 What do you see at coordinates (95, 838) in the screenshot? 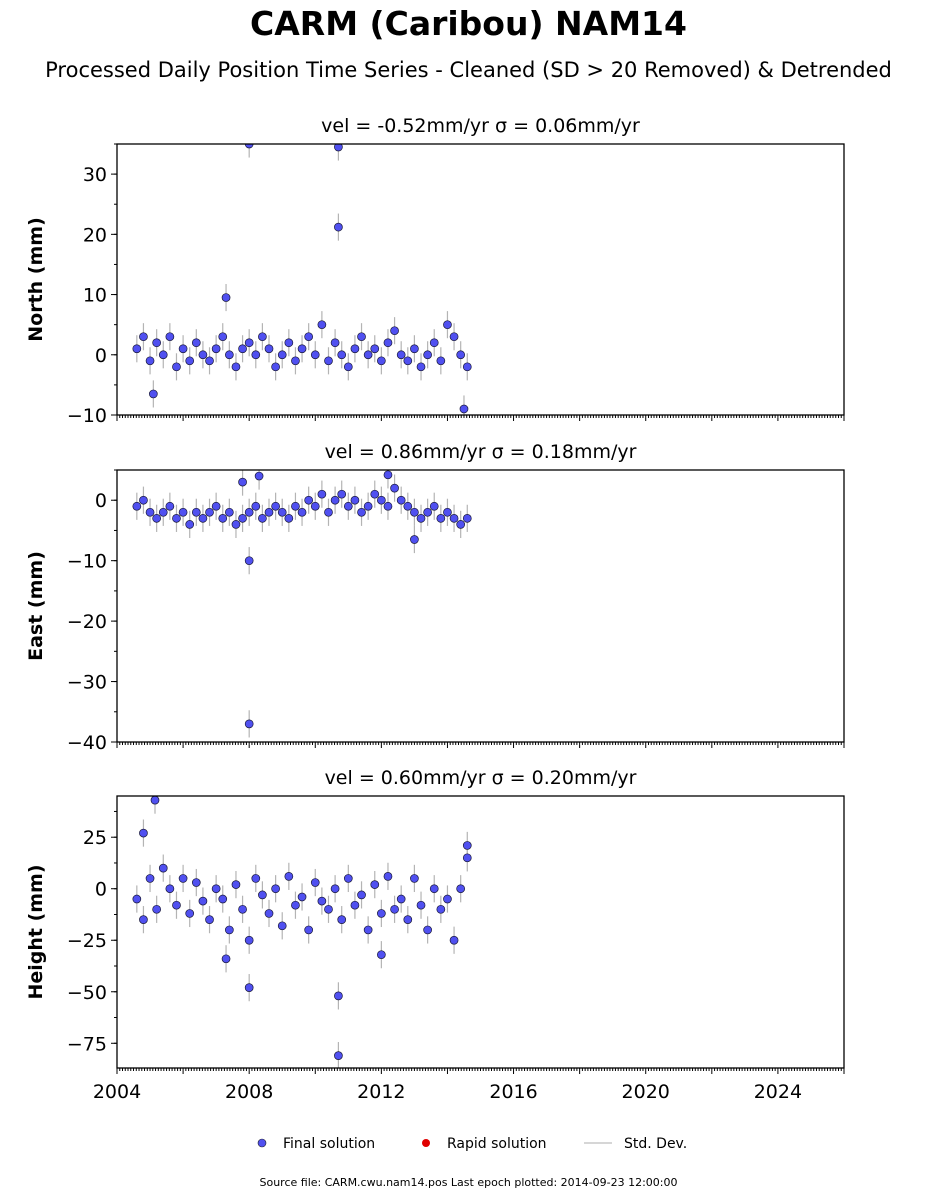
I see `y-tick-label: 25` at bounding box center [95, 838].